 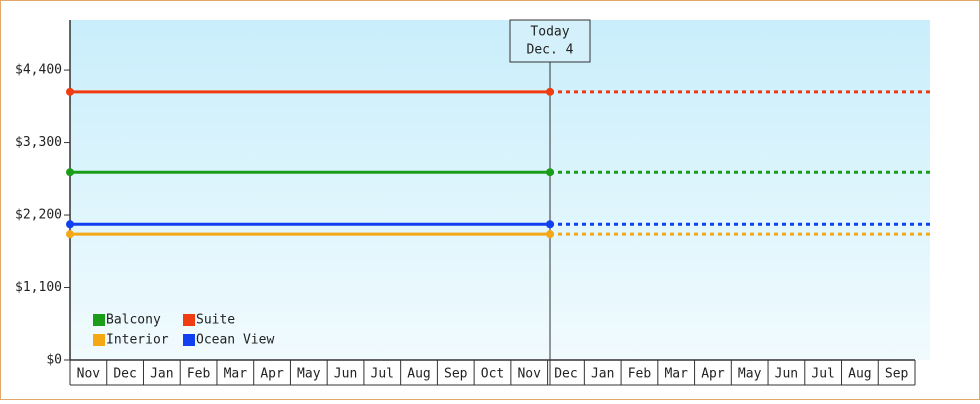 What do you see at coordinates (550, 50) in the screenshot?
I see `annotation: Dec. 4` at bounding box center [550, 50].